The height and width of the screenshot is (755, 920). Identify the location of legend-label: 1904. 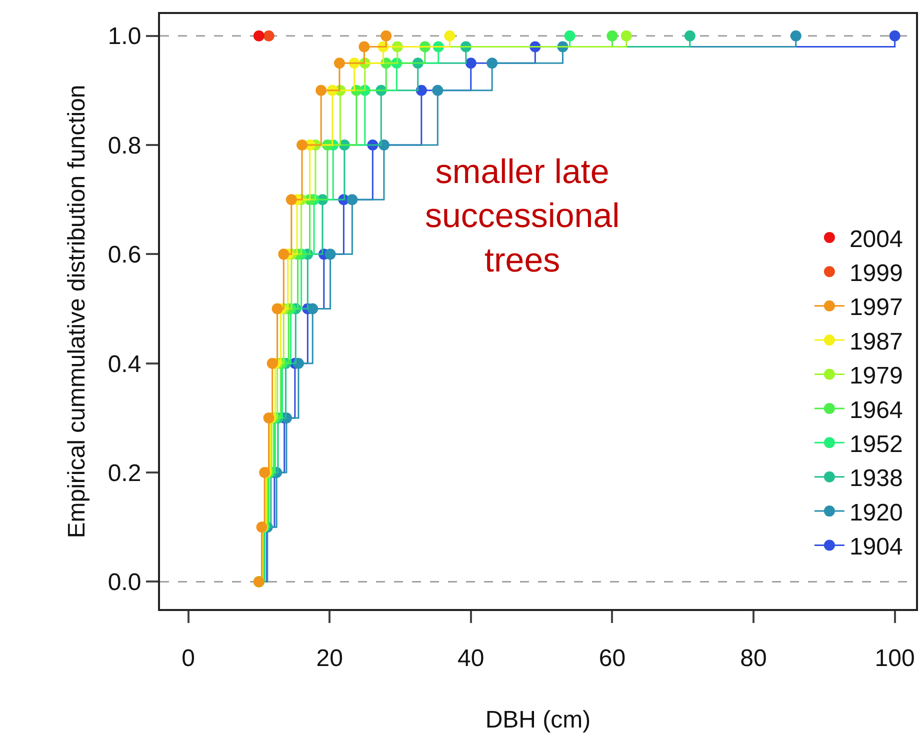
(876, 547).